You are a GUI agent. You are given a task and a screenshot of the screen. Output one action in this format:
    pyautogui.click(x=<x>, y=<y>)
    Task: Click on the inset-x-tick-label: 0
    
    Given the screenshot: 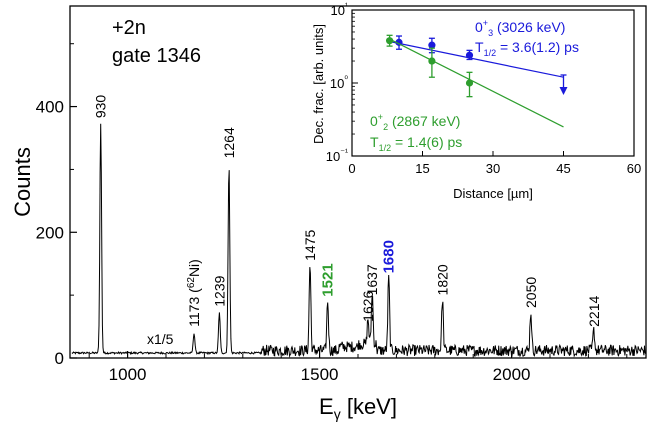 What is the action you would take?
    pyautogui.click(x=351, y=168)
    